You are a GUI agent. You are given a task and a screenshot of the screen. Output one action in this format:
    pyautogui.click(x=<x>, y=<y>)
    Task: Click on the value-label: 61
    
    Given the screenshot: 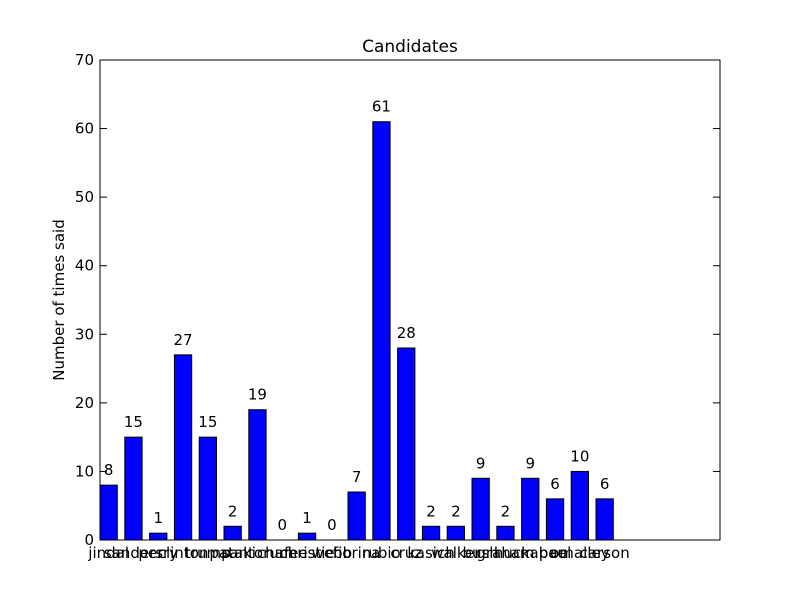 What is the action you would take?
    pyautogui.click(x=381, y=107)
    